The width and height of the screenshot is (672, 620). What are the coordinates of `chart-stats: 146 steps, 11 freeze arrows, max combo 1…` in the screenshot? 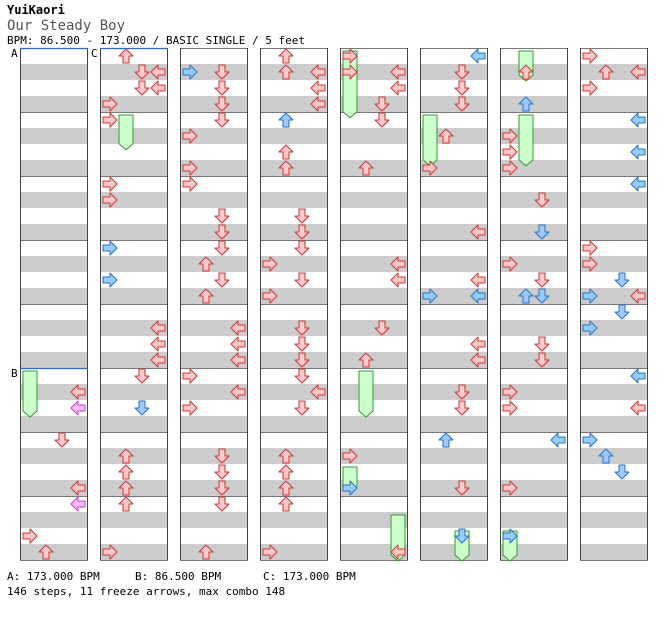 It's located at (146, 591).